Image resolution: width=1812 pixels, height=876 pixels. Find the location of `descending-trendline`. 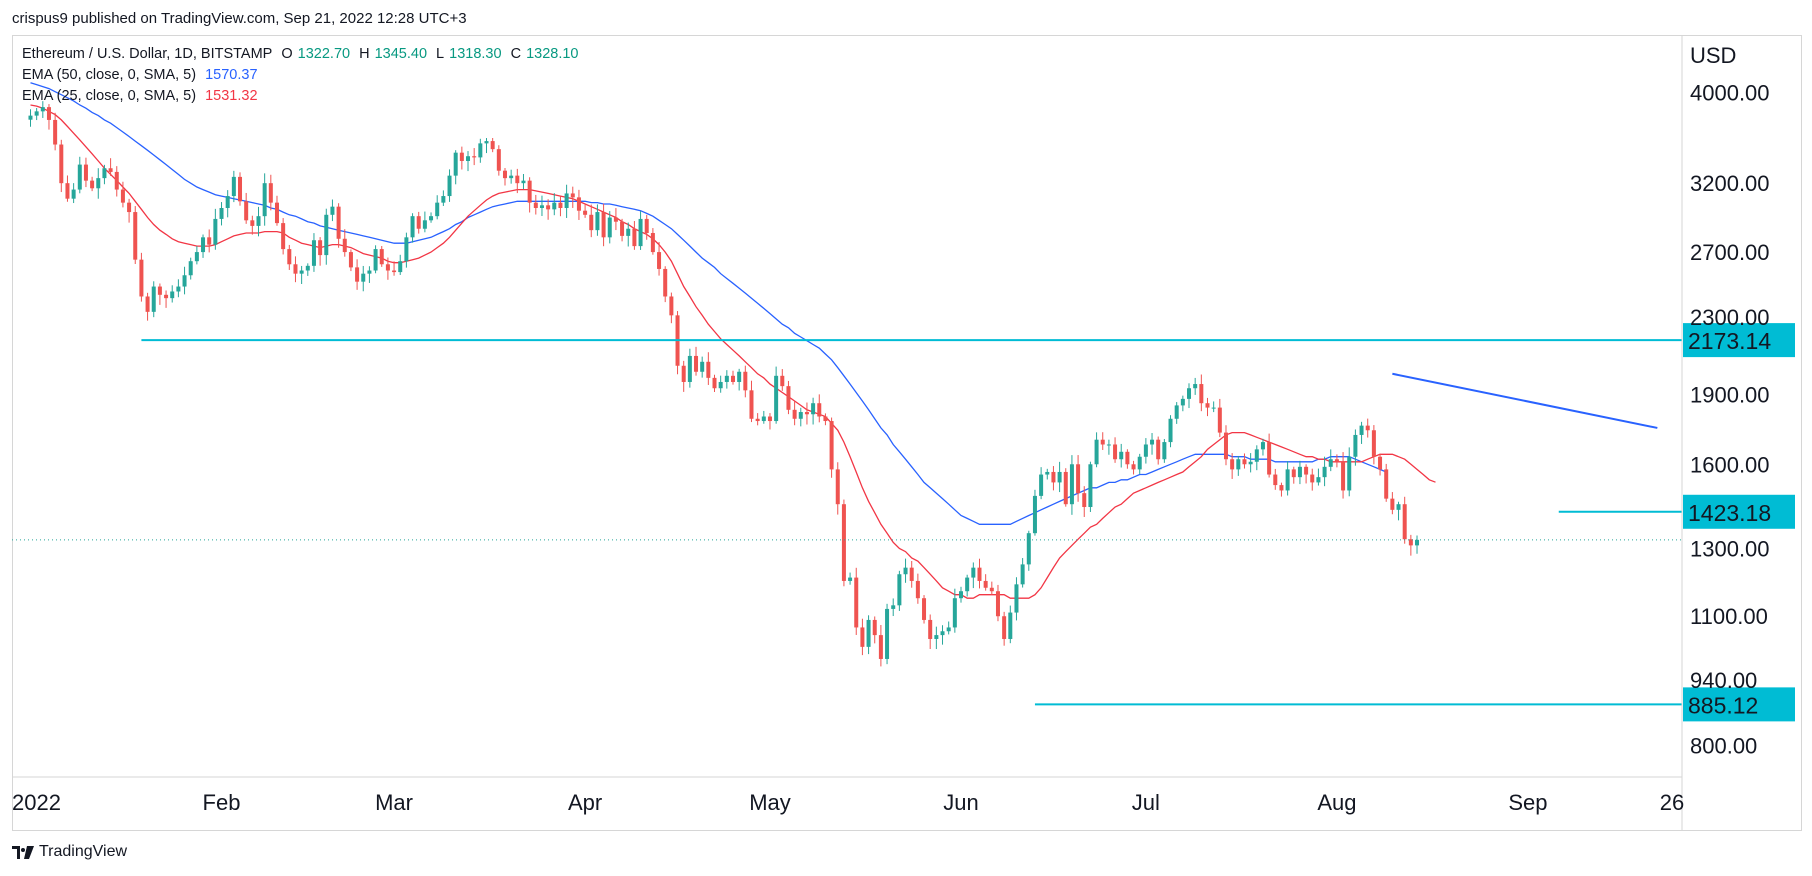

descending-trendline is located at coordinates (1525, 400).